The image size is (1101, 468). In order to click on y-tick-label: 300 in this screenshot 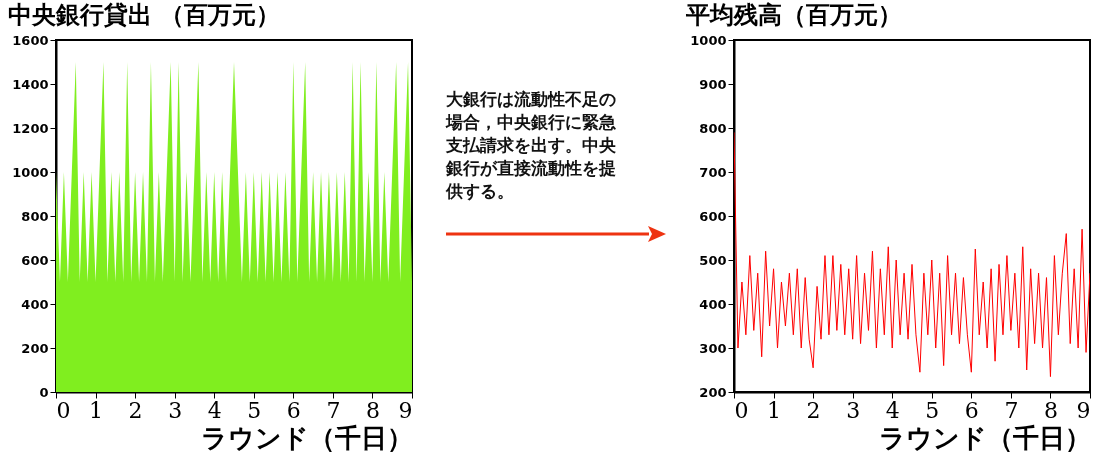, I will do `click(713, 348)`.